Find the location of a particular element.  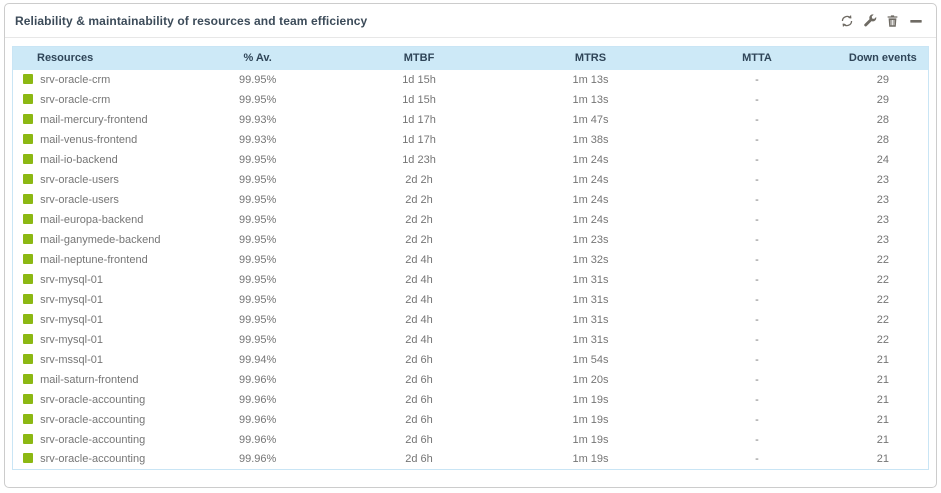

resource-cell: mail-saturn-frontend is located at coordinates (97, 379).